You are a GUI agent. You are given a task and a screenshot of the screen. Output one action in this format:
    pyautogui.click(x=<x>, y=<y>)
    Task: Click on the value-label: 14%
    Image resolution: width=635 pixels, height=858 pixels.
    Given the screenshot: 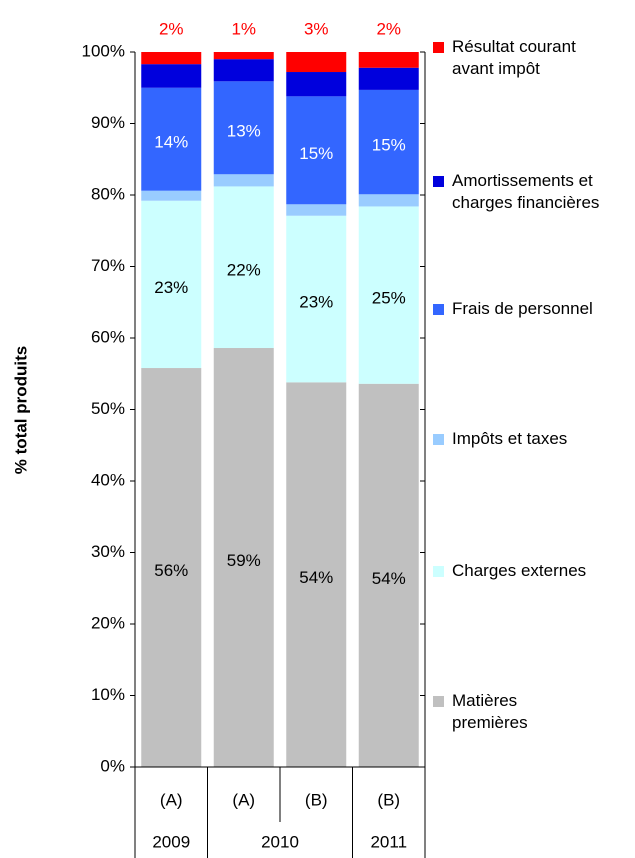 What is the action you would take?
    pyautogui.click(x=171, y=142)
    